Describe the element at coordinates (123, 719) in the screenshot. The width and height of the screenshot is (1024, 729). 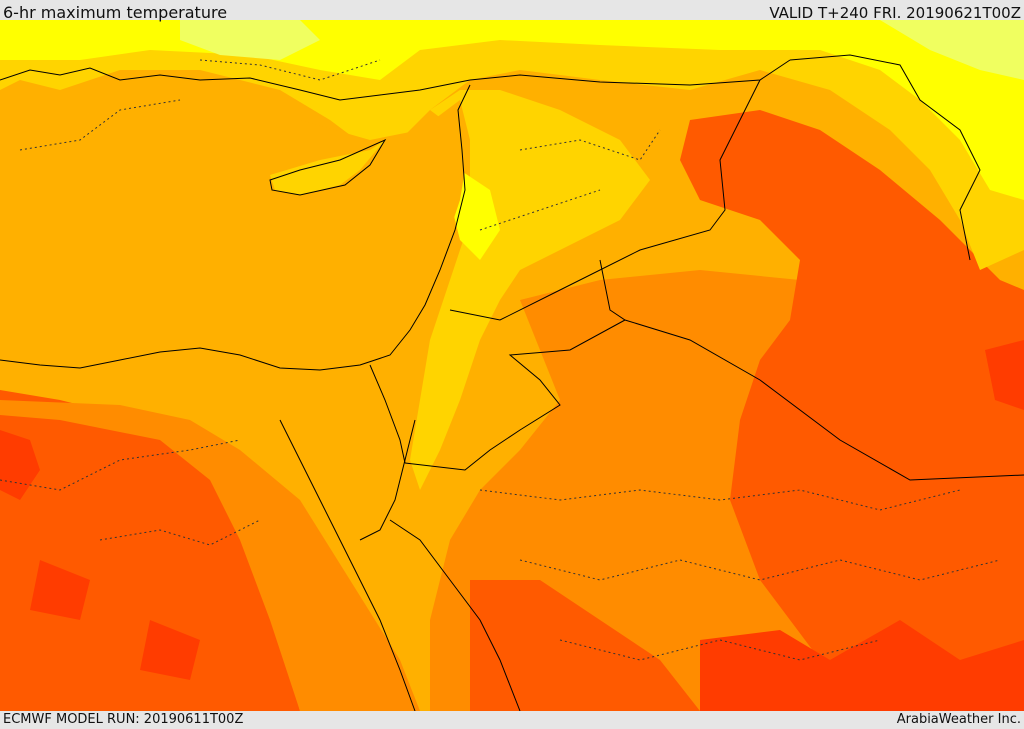
I see `model-run-label: ECMWF MODEL RUN: 20190611T00Z` at that location.